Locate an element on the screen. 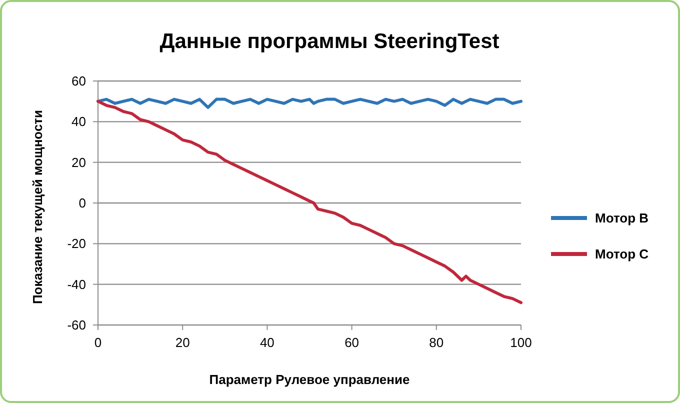 The width and height of the screenshot is (680, 403). y-tick-label: -60 is located at coordinates (76, 325).